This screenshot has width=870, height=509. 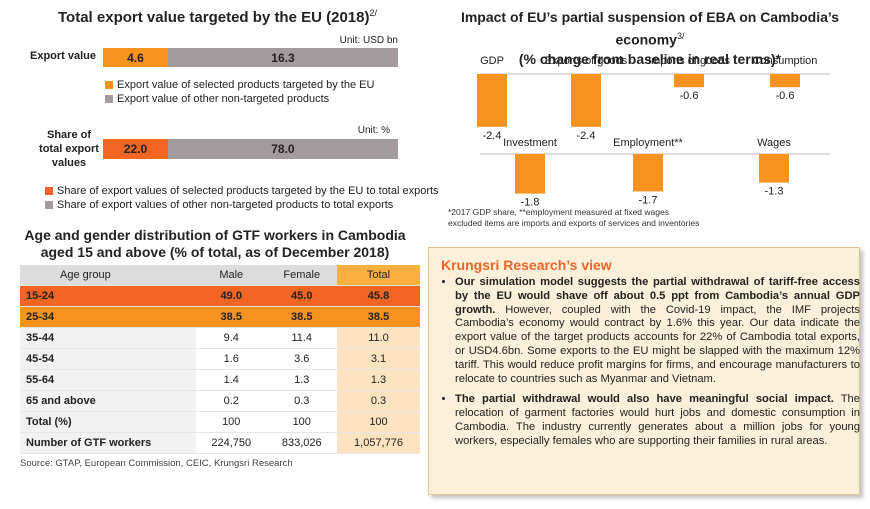 What do you see at coordinates (231, 380) in the screenshot?
I see `gtf-value-cell: 1.4` at bounding box center [231, 380].